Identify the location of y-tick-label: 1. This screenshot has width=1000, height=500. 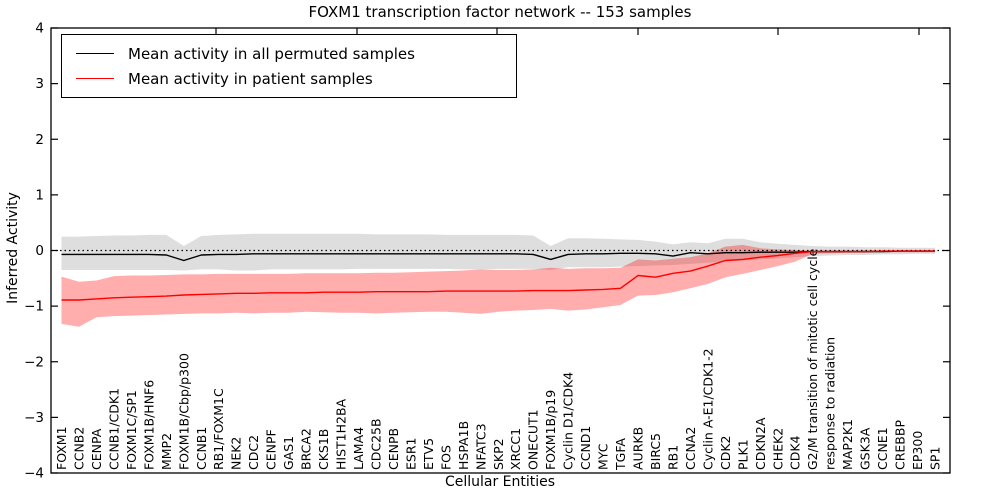
(39, 195).